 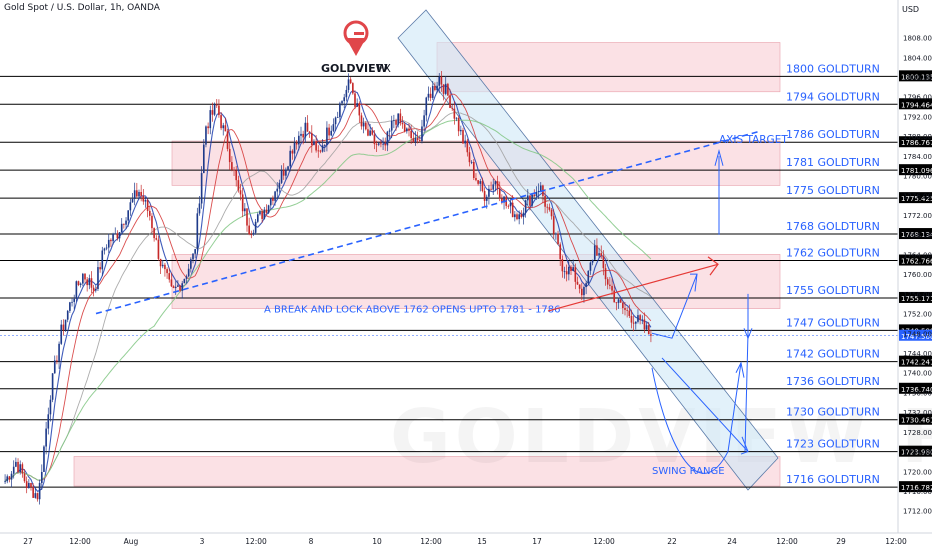 I want to click on level-label-6: 1762 GOLDTURN, so click(x=833, y=253).